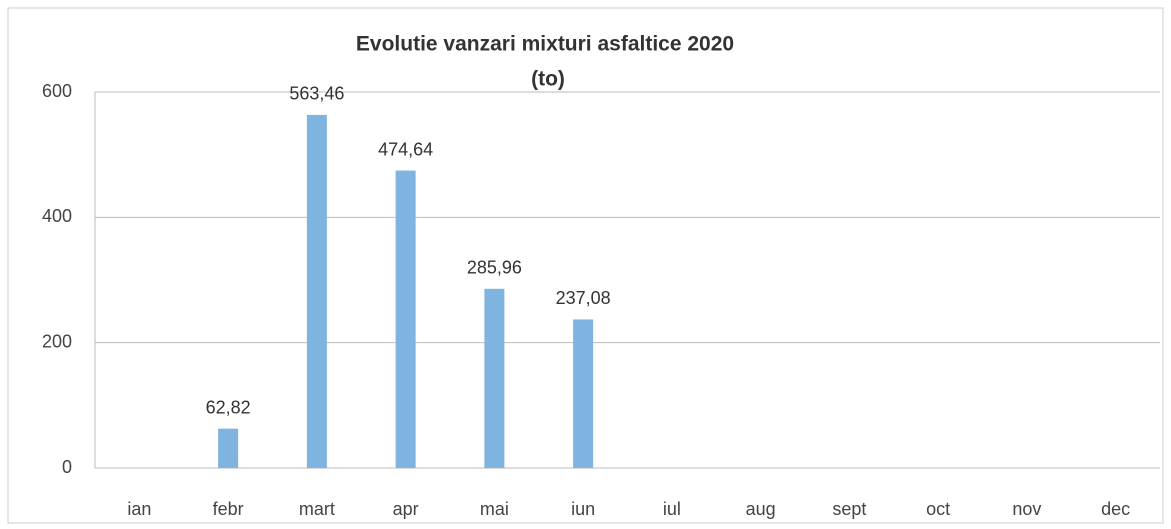 The height and width of the screenshot is (529, 1171). I want to click on y-tick-label: 0, so click(67, 467).